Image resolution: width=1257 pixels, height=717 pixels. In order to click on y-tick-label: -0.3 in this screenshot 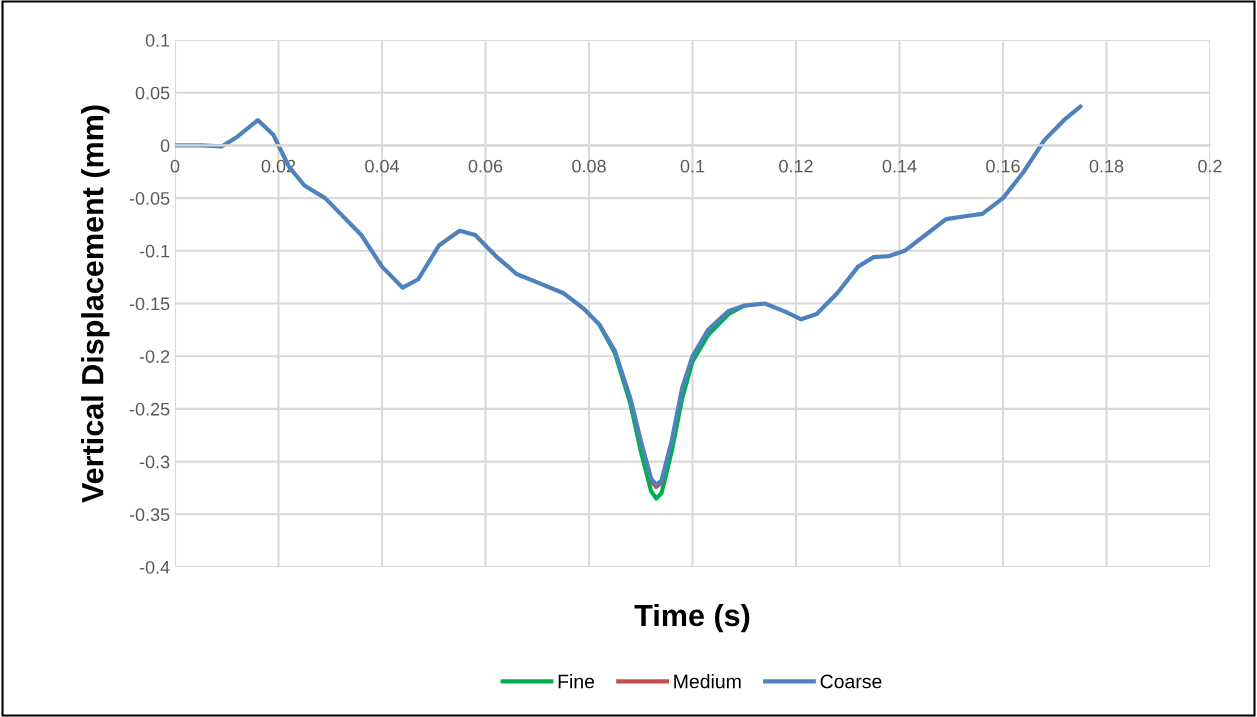, I will do `click(154, 462)`.